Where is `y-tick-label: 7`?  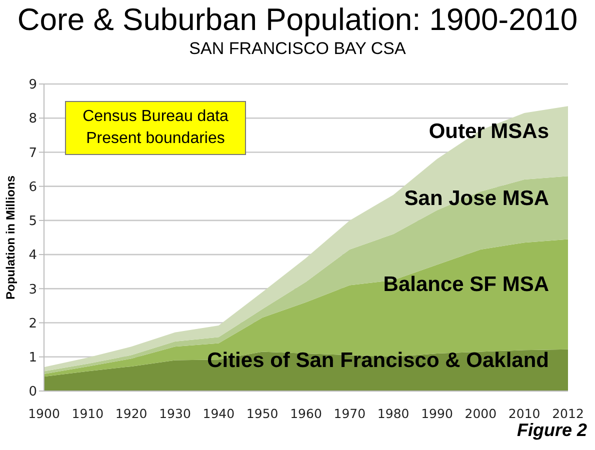 y-tick-label: 7 is located at coordinates (32, 153).